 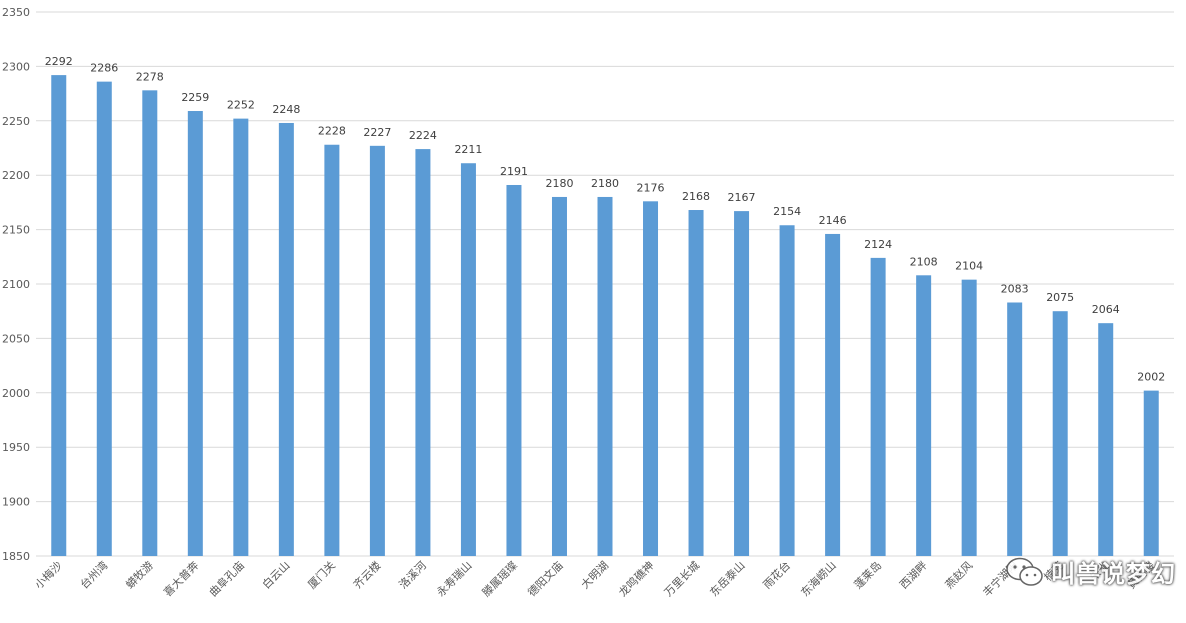 What do you see at coordinates (818, 578) in the screenshot?
I see `x-tick-label: 东海崂山` at bounding box center [818, 578].